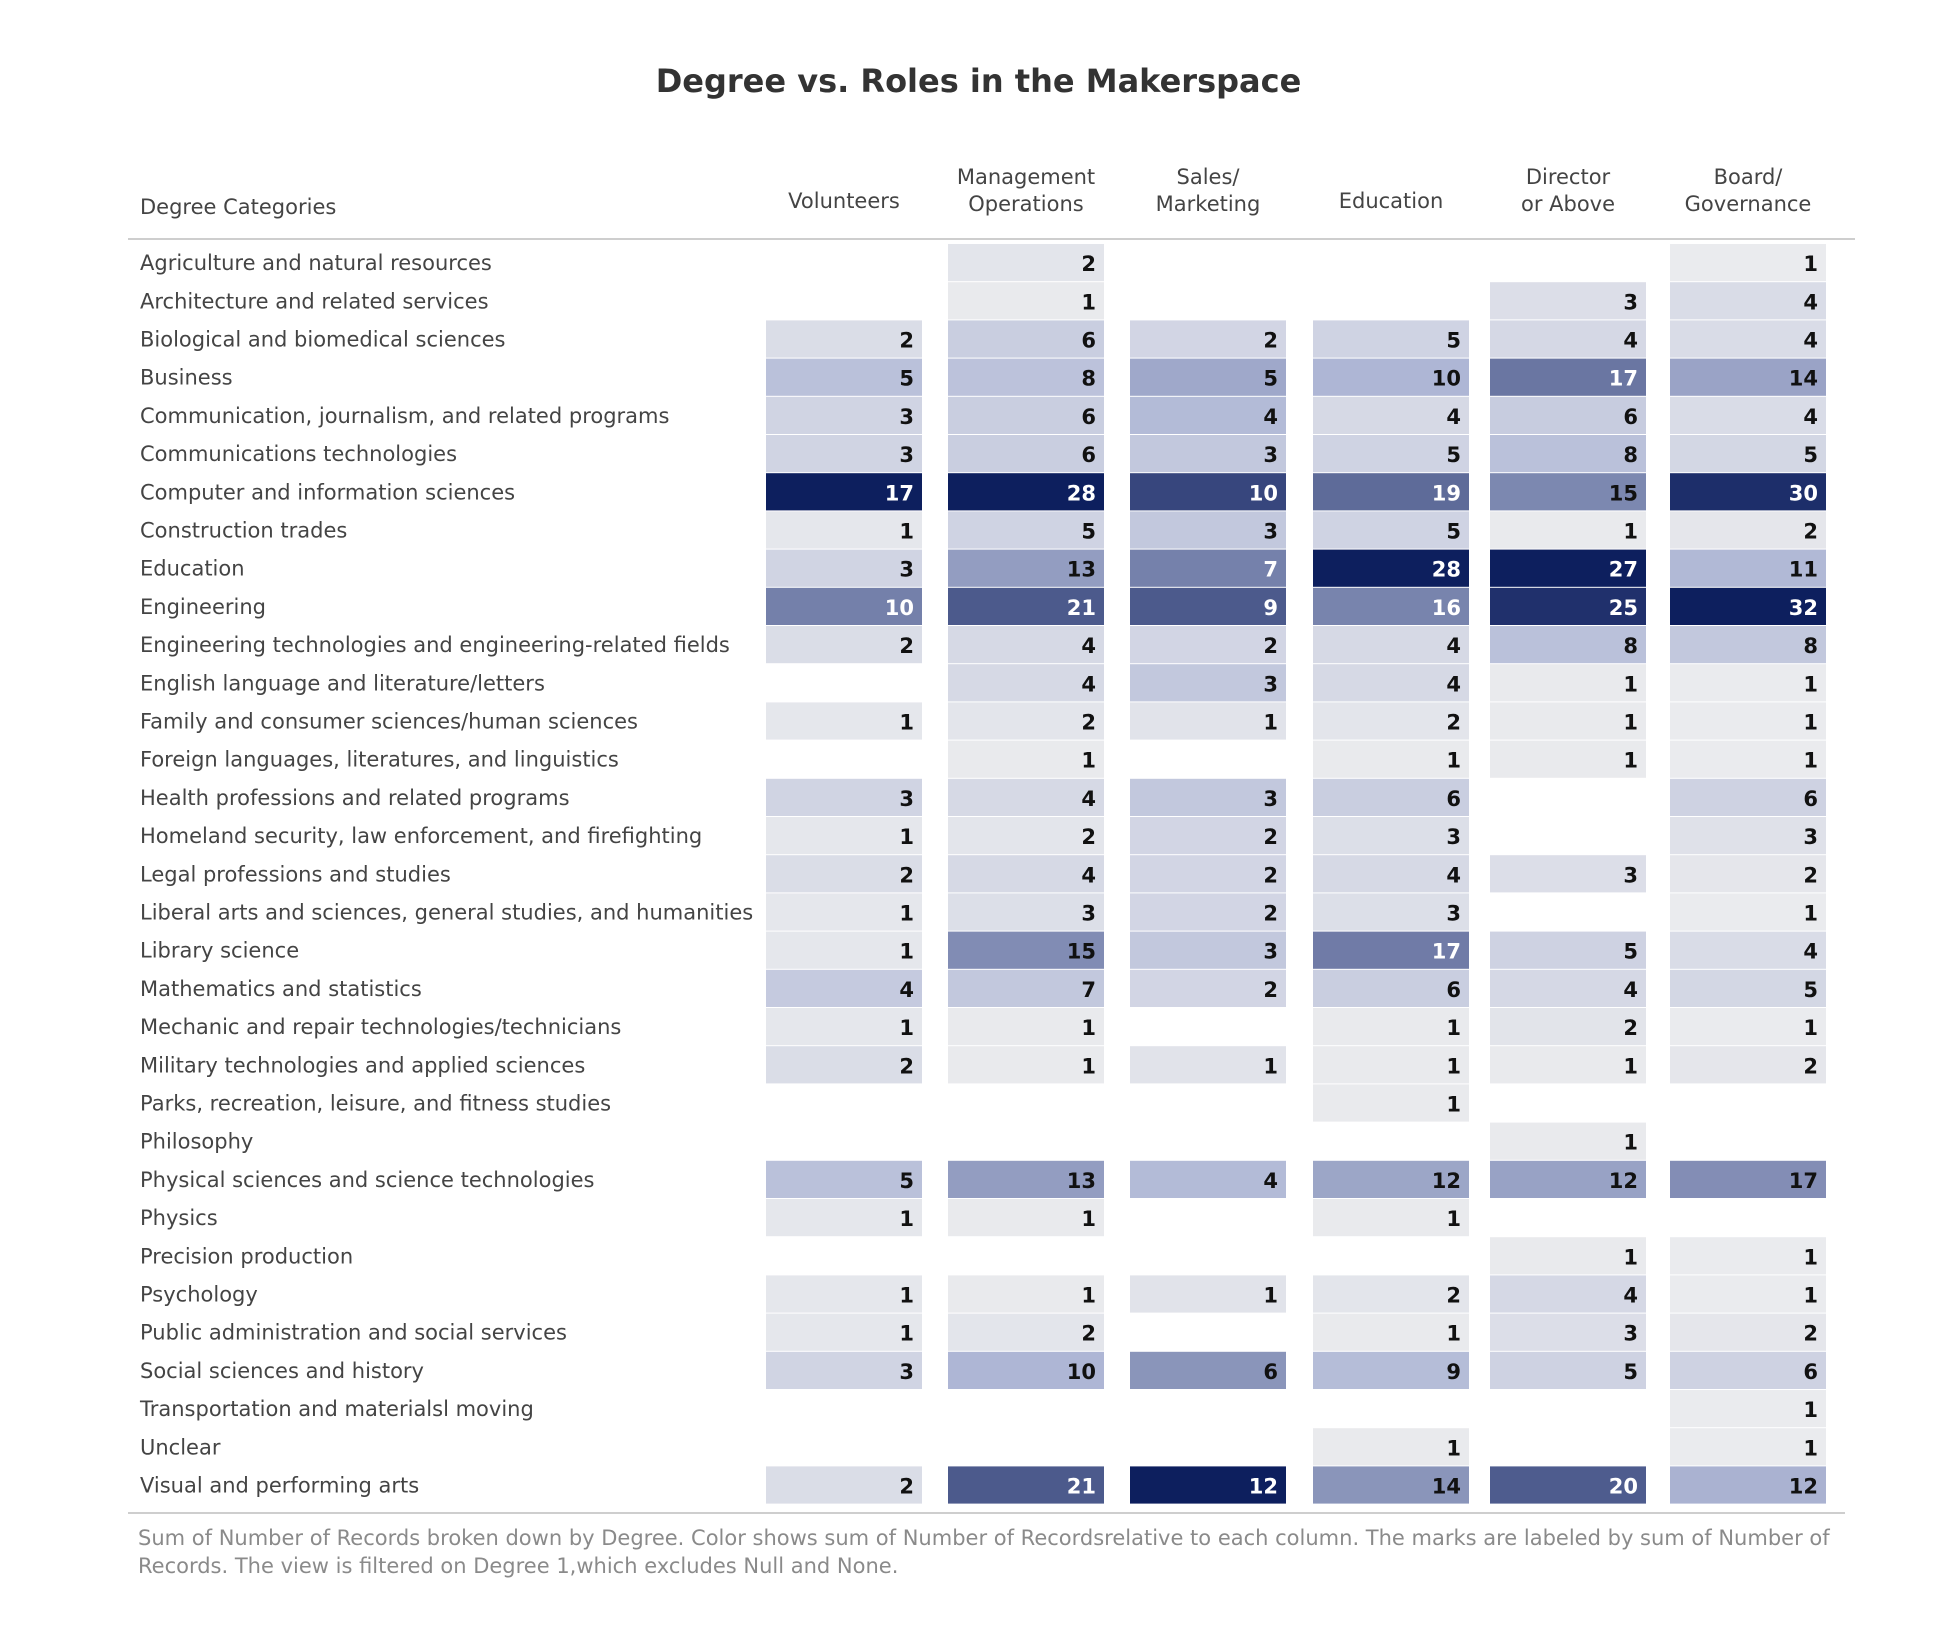 This screenshot has height=1650, width=1957. I want to click on cell-value-label: 17, so click(1803, 1181).